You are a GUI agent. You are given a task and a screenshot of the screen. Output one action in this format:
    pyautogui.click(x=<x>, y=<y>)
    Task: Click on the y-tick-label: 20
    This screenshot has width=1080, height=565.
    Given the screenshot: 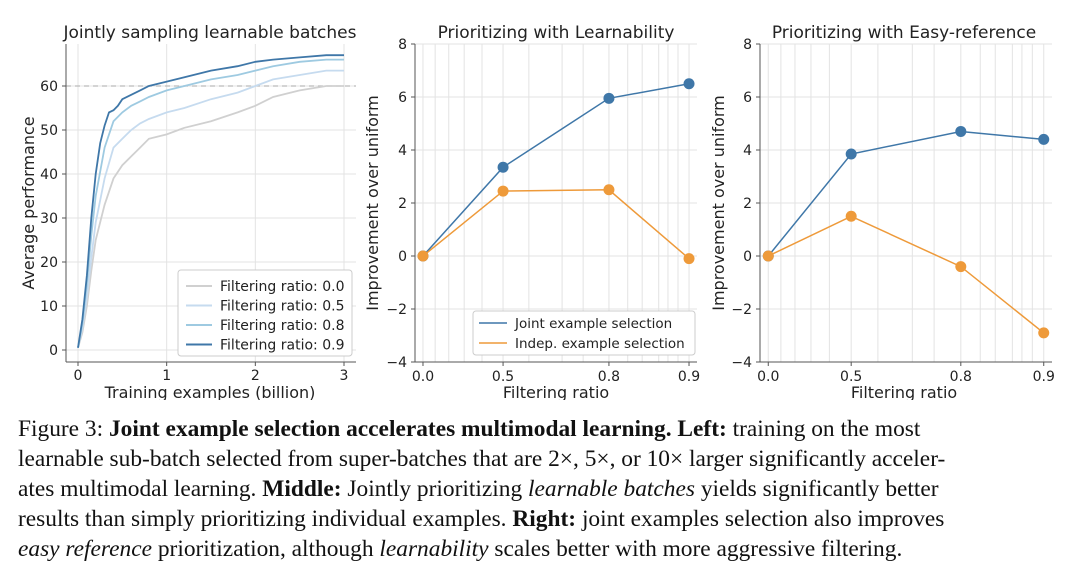 What is the action you would take?
    pyautogui.click(x=49, y=263)
    